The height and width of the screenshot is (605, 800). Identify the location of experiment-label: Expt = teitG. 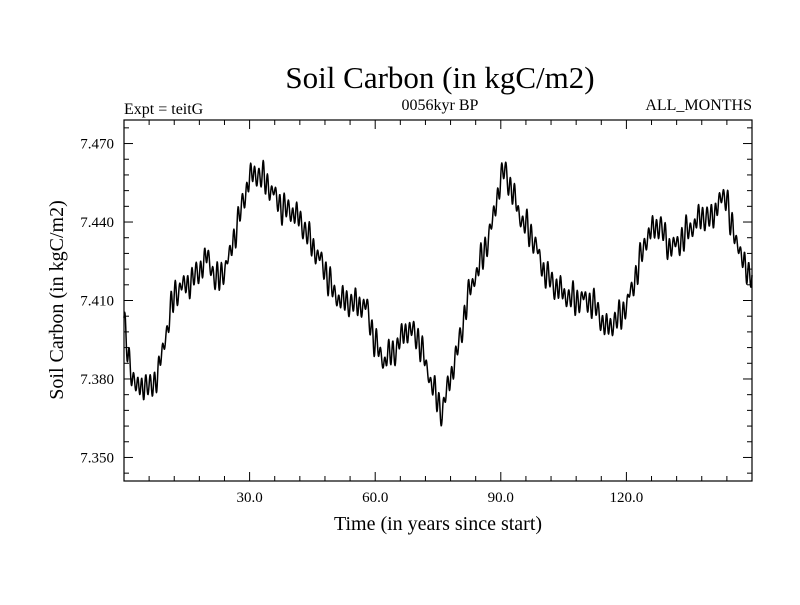
(164, 109).